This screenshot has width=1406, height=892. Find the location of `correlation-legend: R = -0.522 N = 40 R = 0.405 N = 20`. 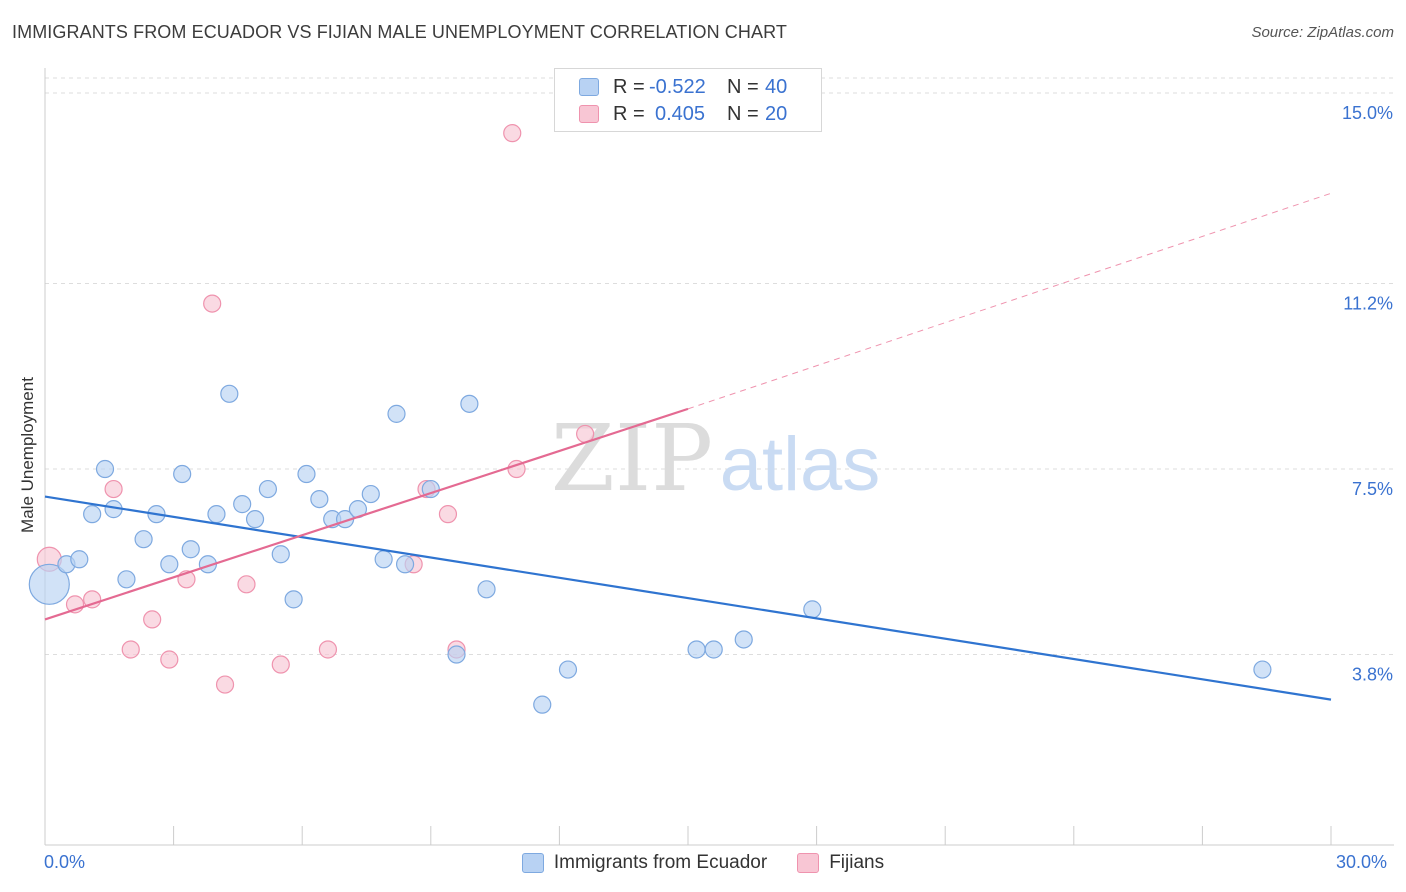

correlation-legend: R = -0.522 N = 40 R = 0.405 N = 20 is located at coordinates (688, 100).